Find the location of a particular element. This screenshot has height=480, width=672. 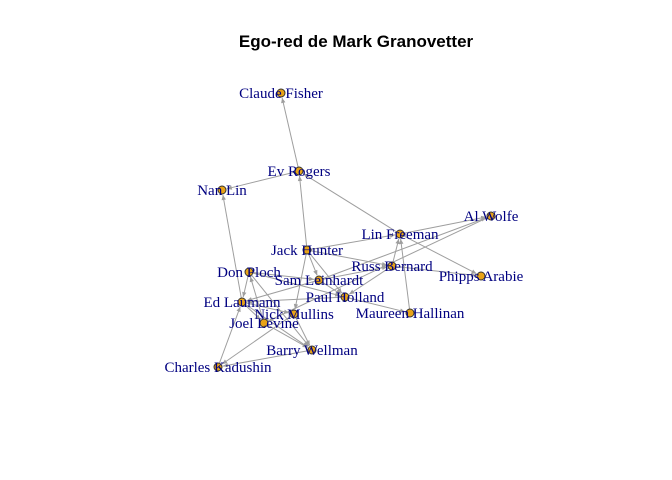

arrowhead-sam_leinhardt-paul_holland is located at coordinates (338, 292).